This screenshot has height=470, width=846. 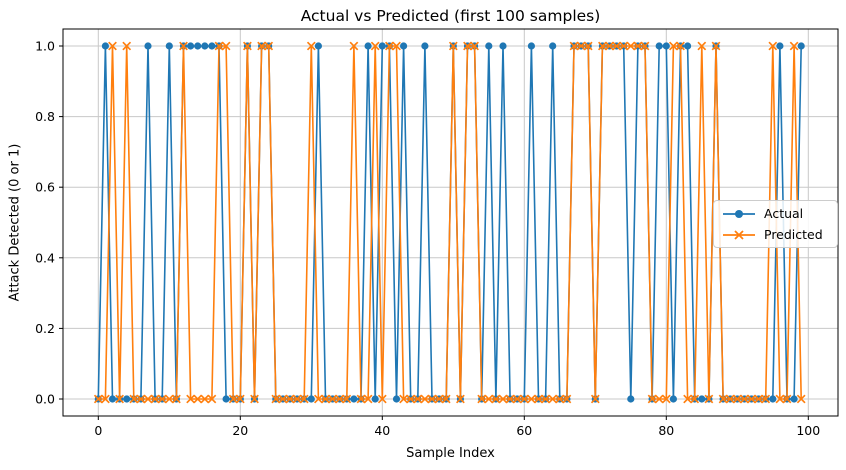 What do you see at coordinates (739, 213) in the screenshot?
I see `actual-line-circle-icon` at bounding box center [739, 213].